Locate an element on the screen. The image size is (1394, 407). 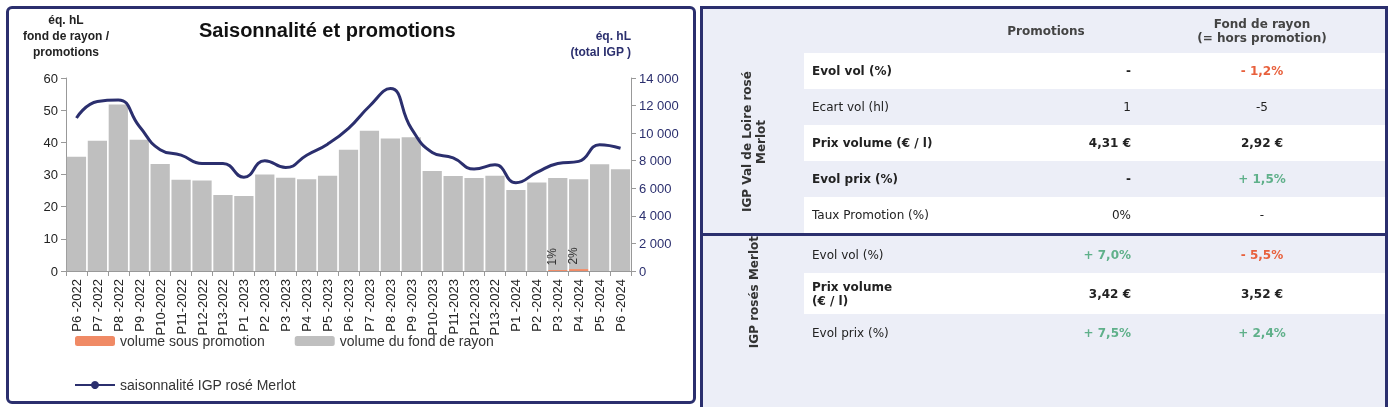
x-tick-label: P11-2023 is located at coordinates (453, 307).